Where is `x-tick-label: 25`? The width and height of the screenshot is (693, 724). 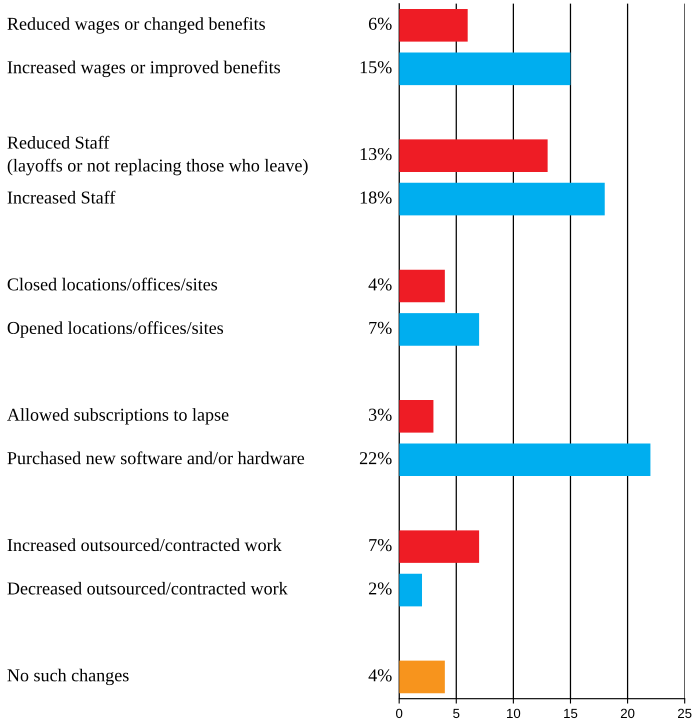
x-tick-label: 25 is located at coordinates (685, 713).